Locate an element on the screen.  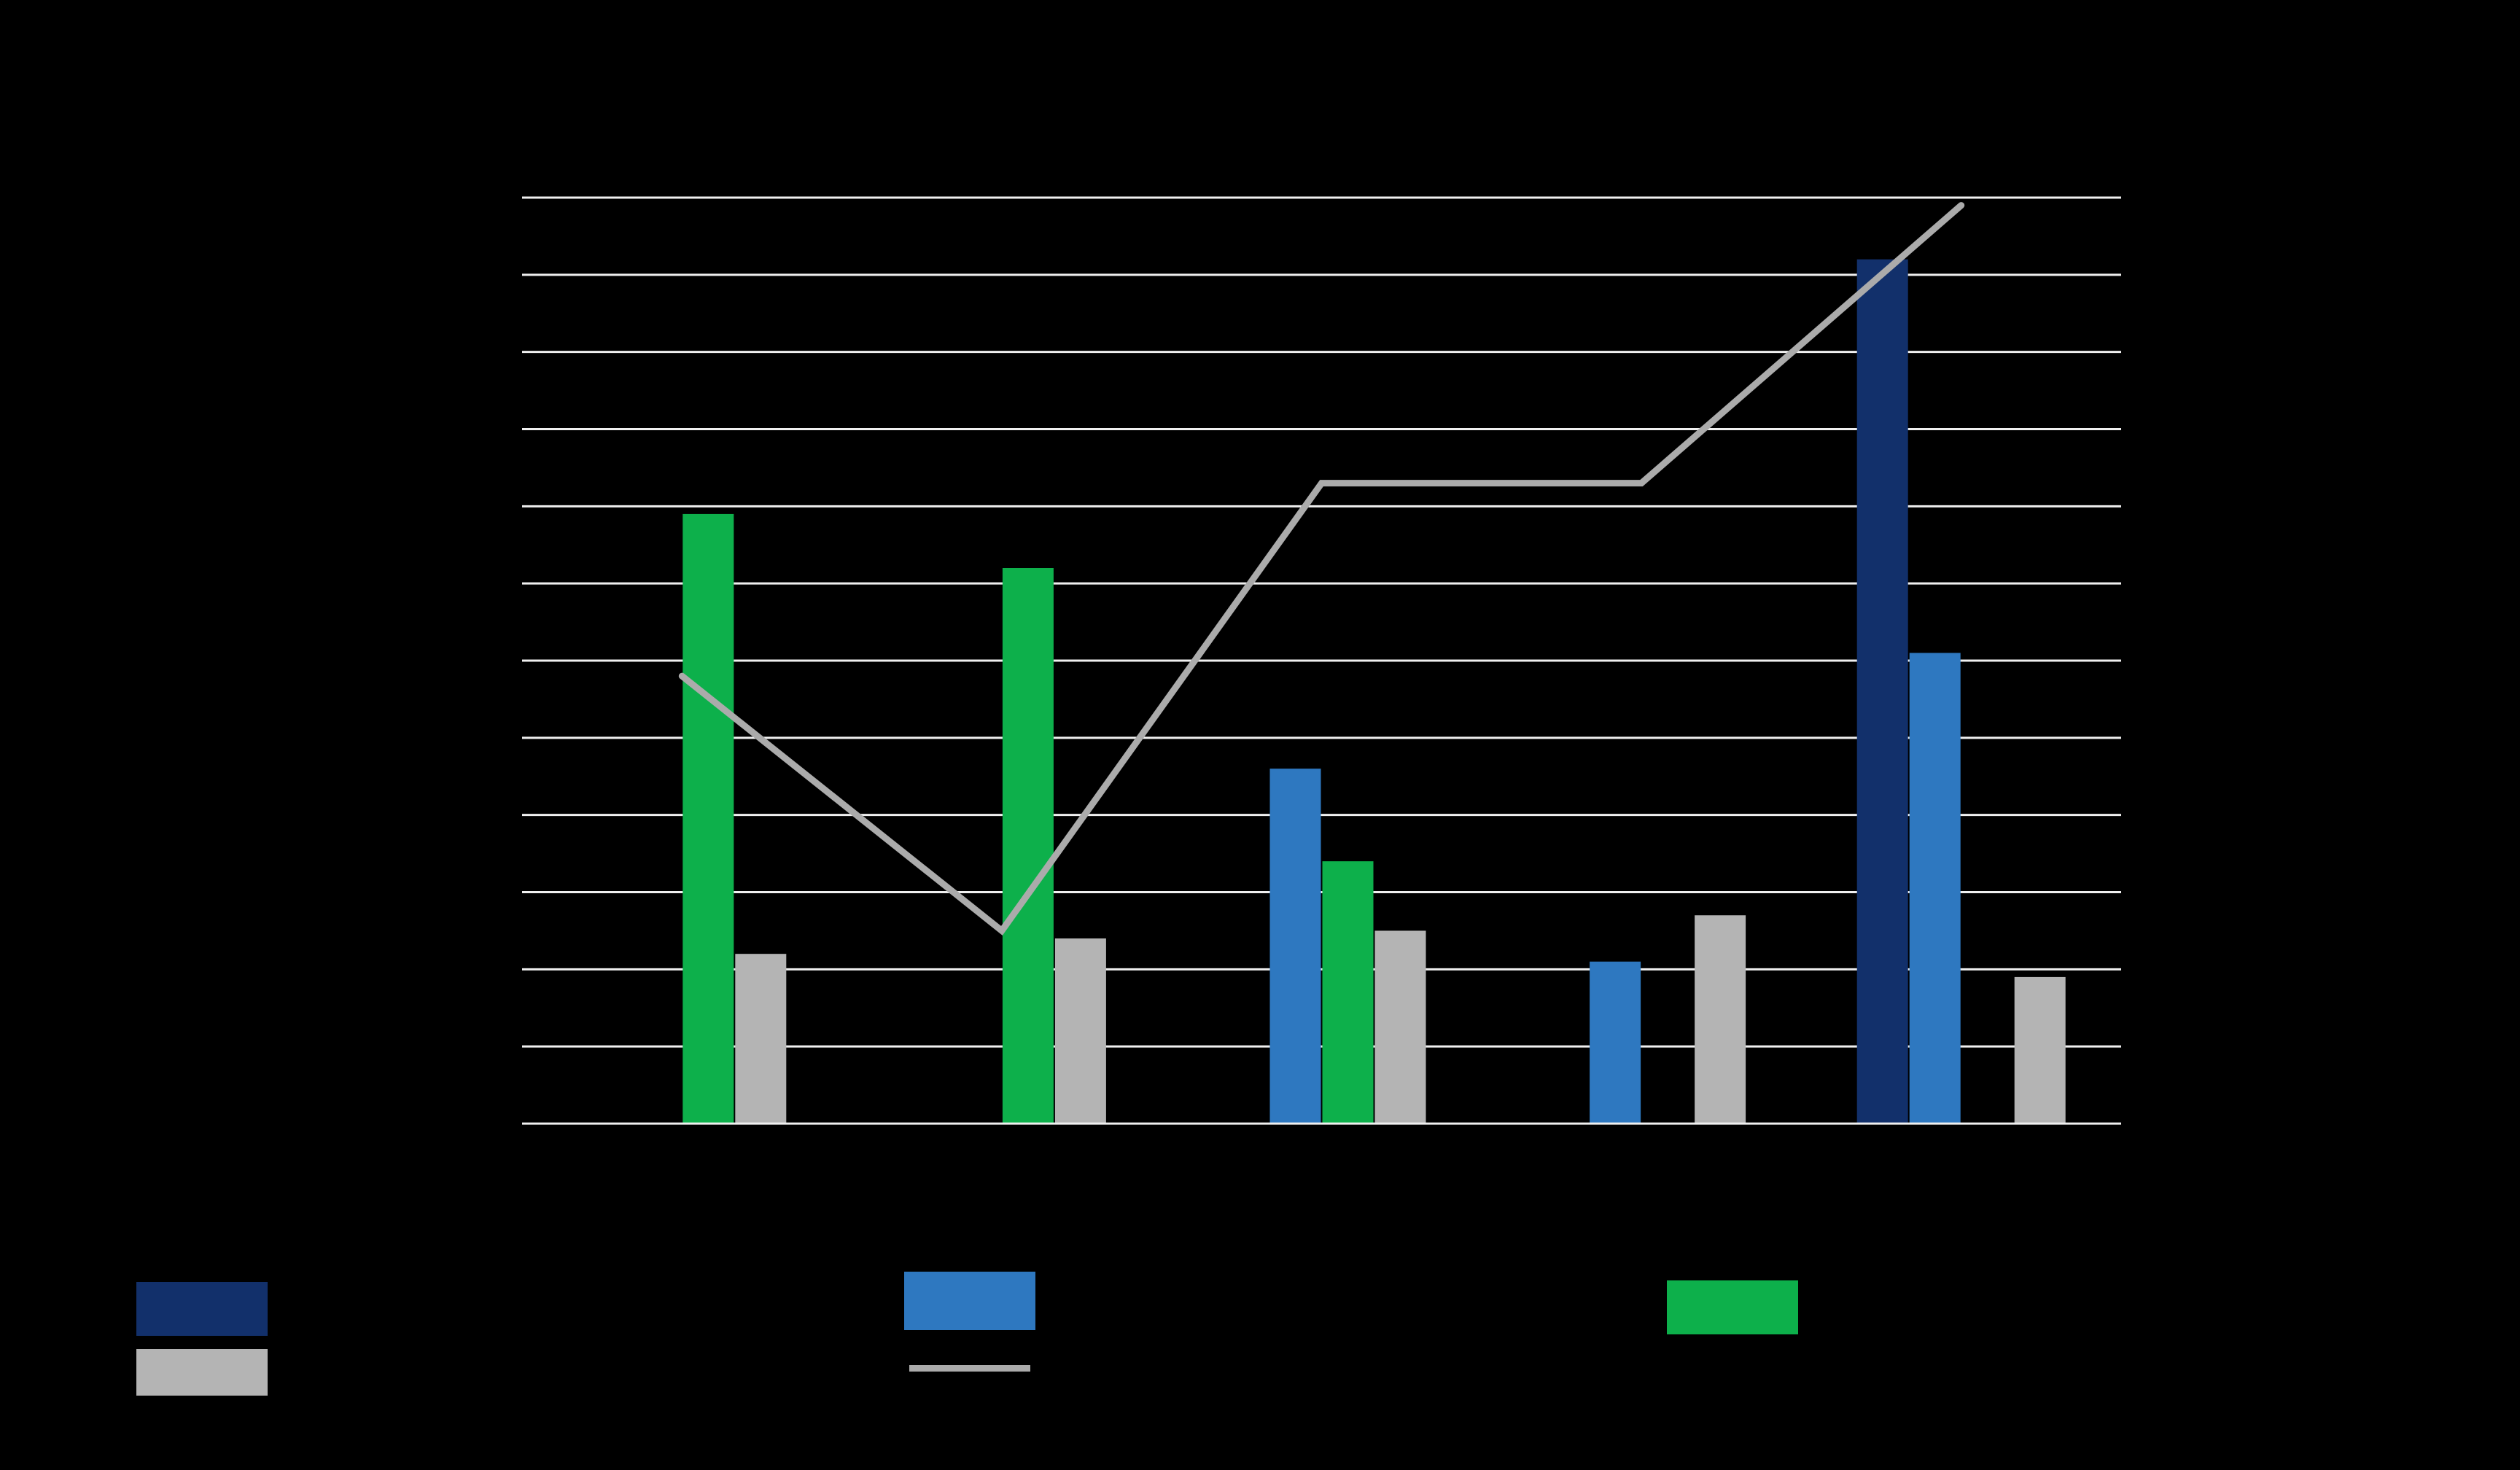
legend-swatch-gray-bars is located at coordinates (202, 1372).